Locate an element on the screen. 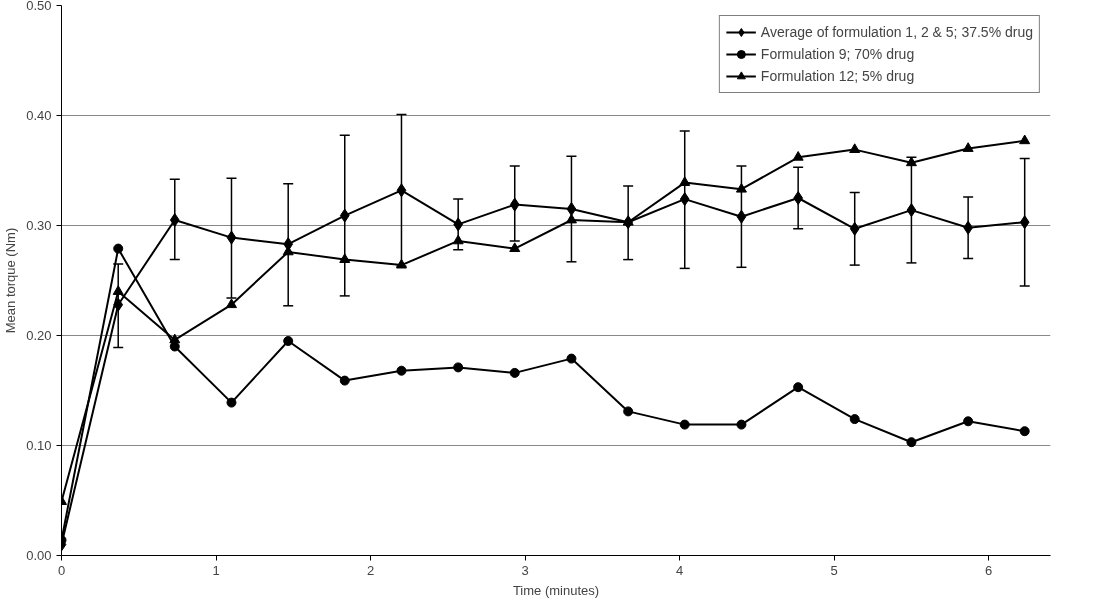 The height and width of the screenshot is (611, 1095). y-tick-label: 0.50 is located at coordinates (39, 6).